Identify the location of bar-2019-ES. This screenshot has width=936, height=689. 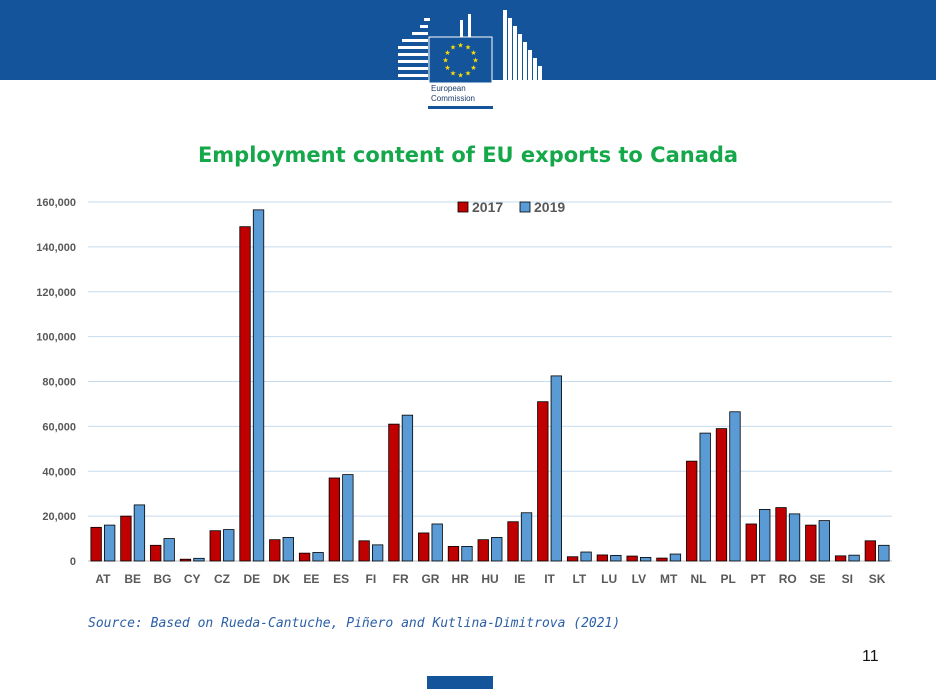
(348, 518).